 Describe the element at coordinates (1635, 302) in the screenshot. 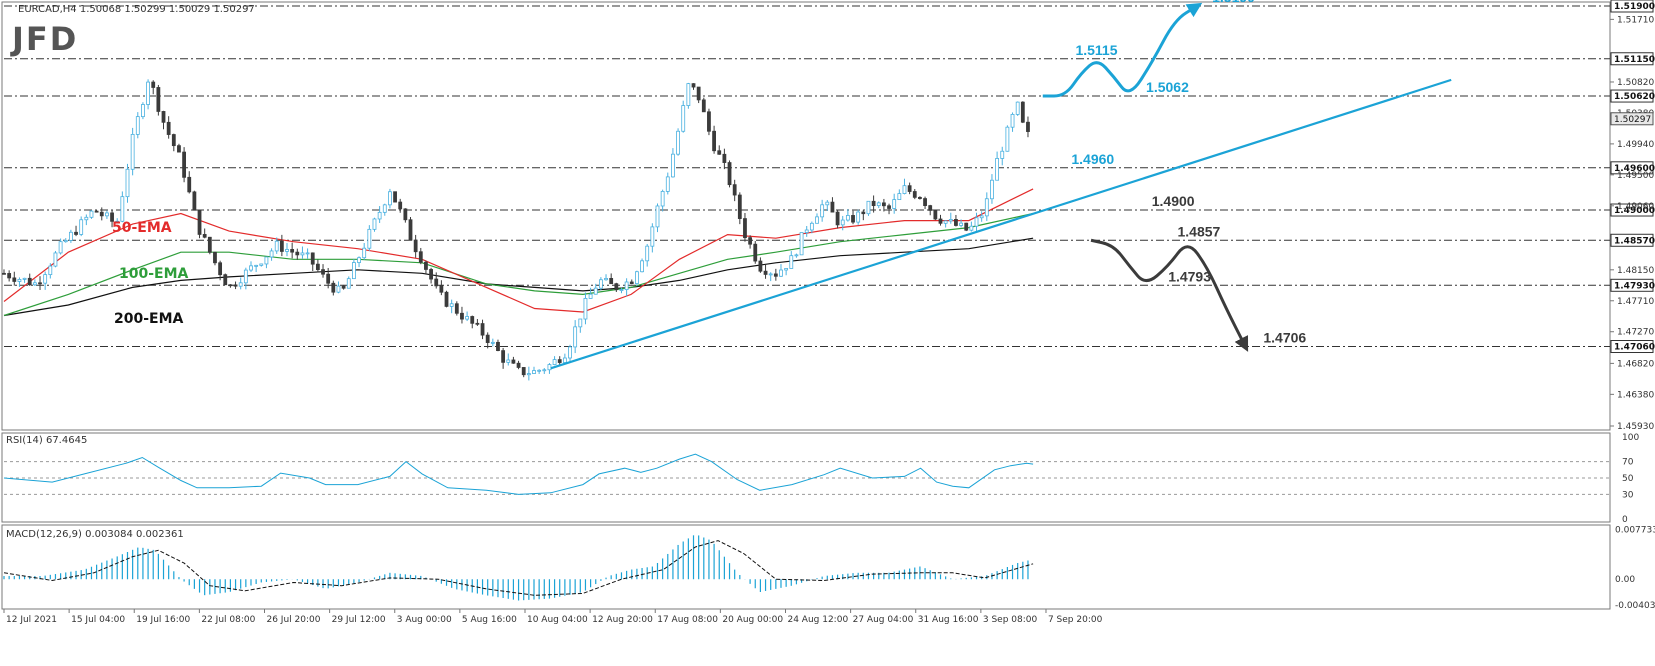

I see `price-tick-label: 1.47710` at that location.